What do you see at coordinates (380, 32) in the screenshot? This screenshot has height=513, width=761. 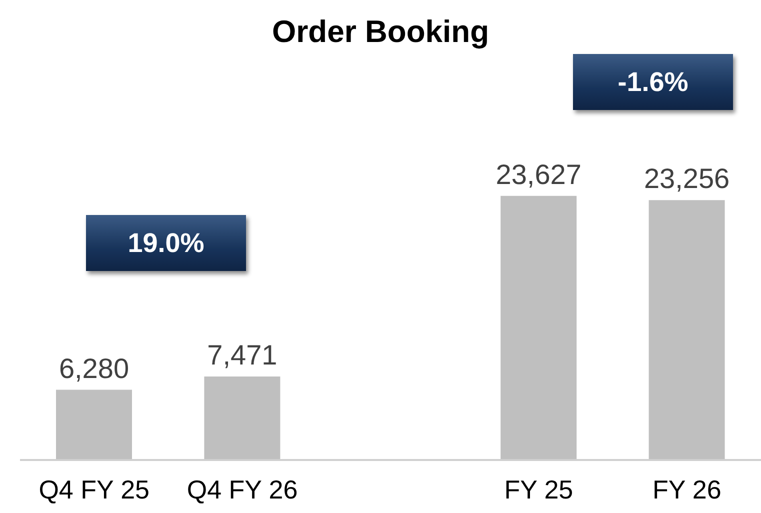 I see `chart-title: Order Booking` at bounding box center [380, 32].